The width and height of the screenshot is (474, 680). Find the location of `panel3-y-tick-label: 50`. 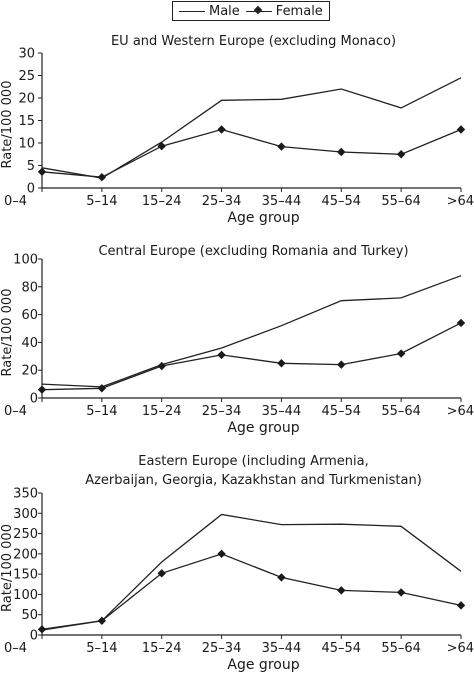

panel3-y-tick-label: 50 is located at coordinates (29, 615).